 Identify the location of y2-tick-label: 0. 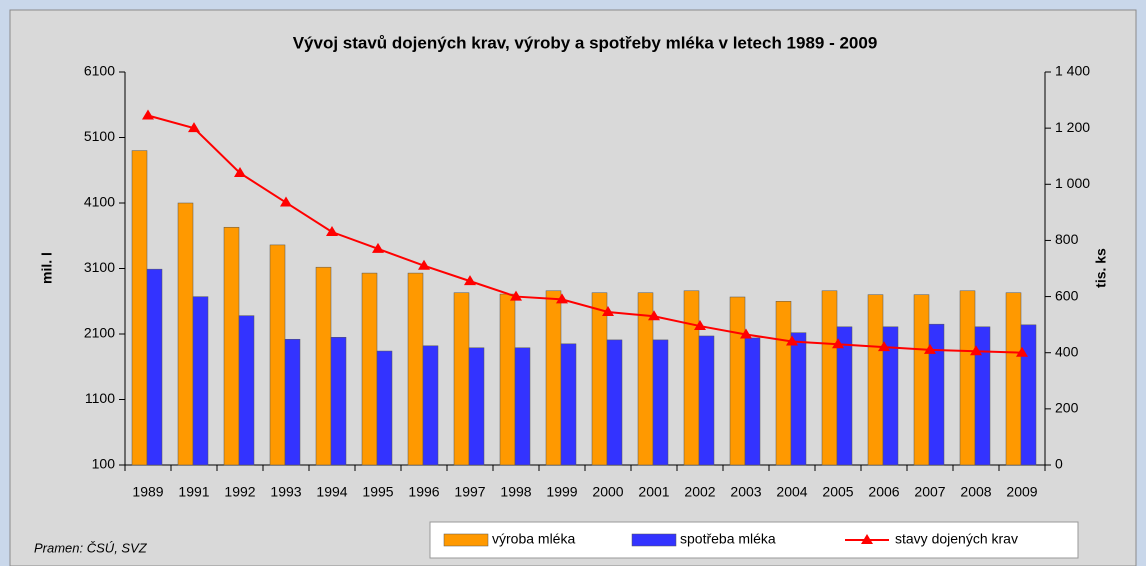
(1059, 464).